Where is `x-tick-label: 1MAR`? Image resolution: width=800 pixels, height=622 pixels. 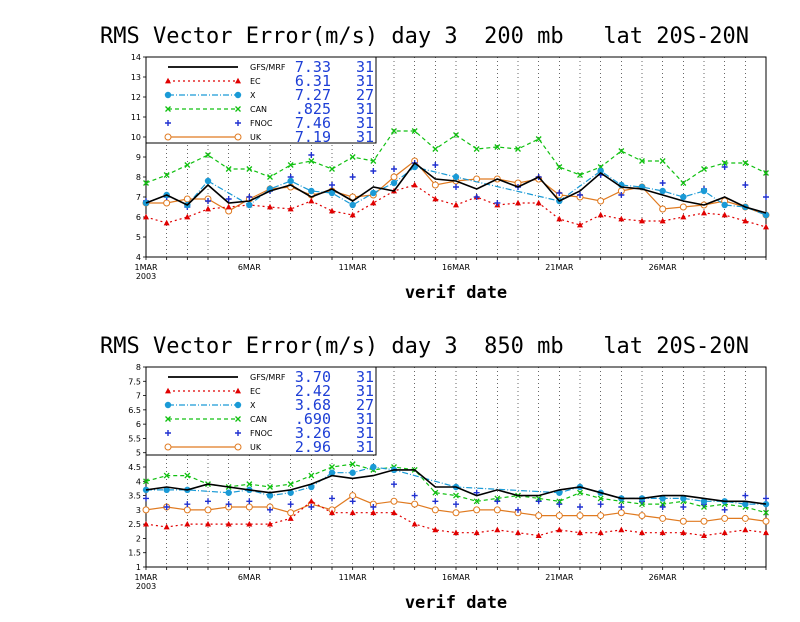
x-tick-label: 1MAR is located at coordinates (145, 267).